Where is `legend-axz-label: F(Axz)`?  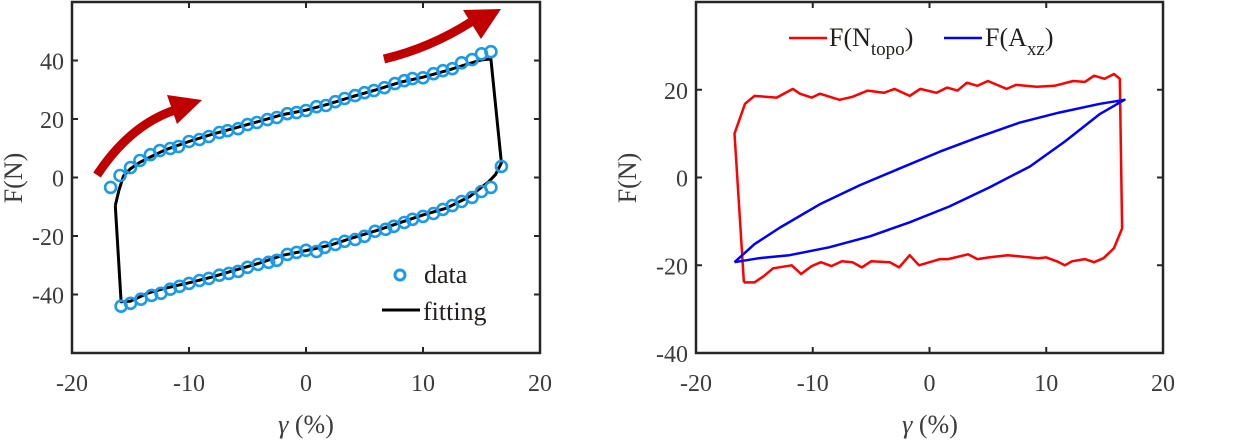
legend-axz-label: F(Axz) is located at coordinates (1019, 41).